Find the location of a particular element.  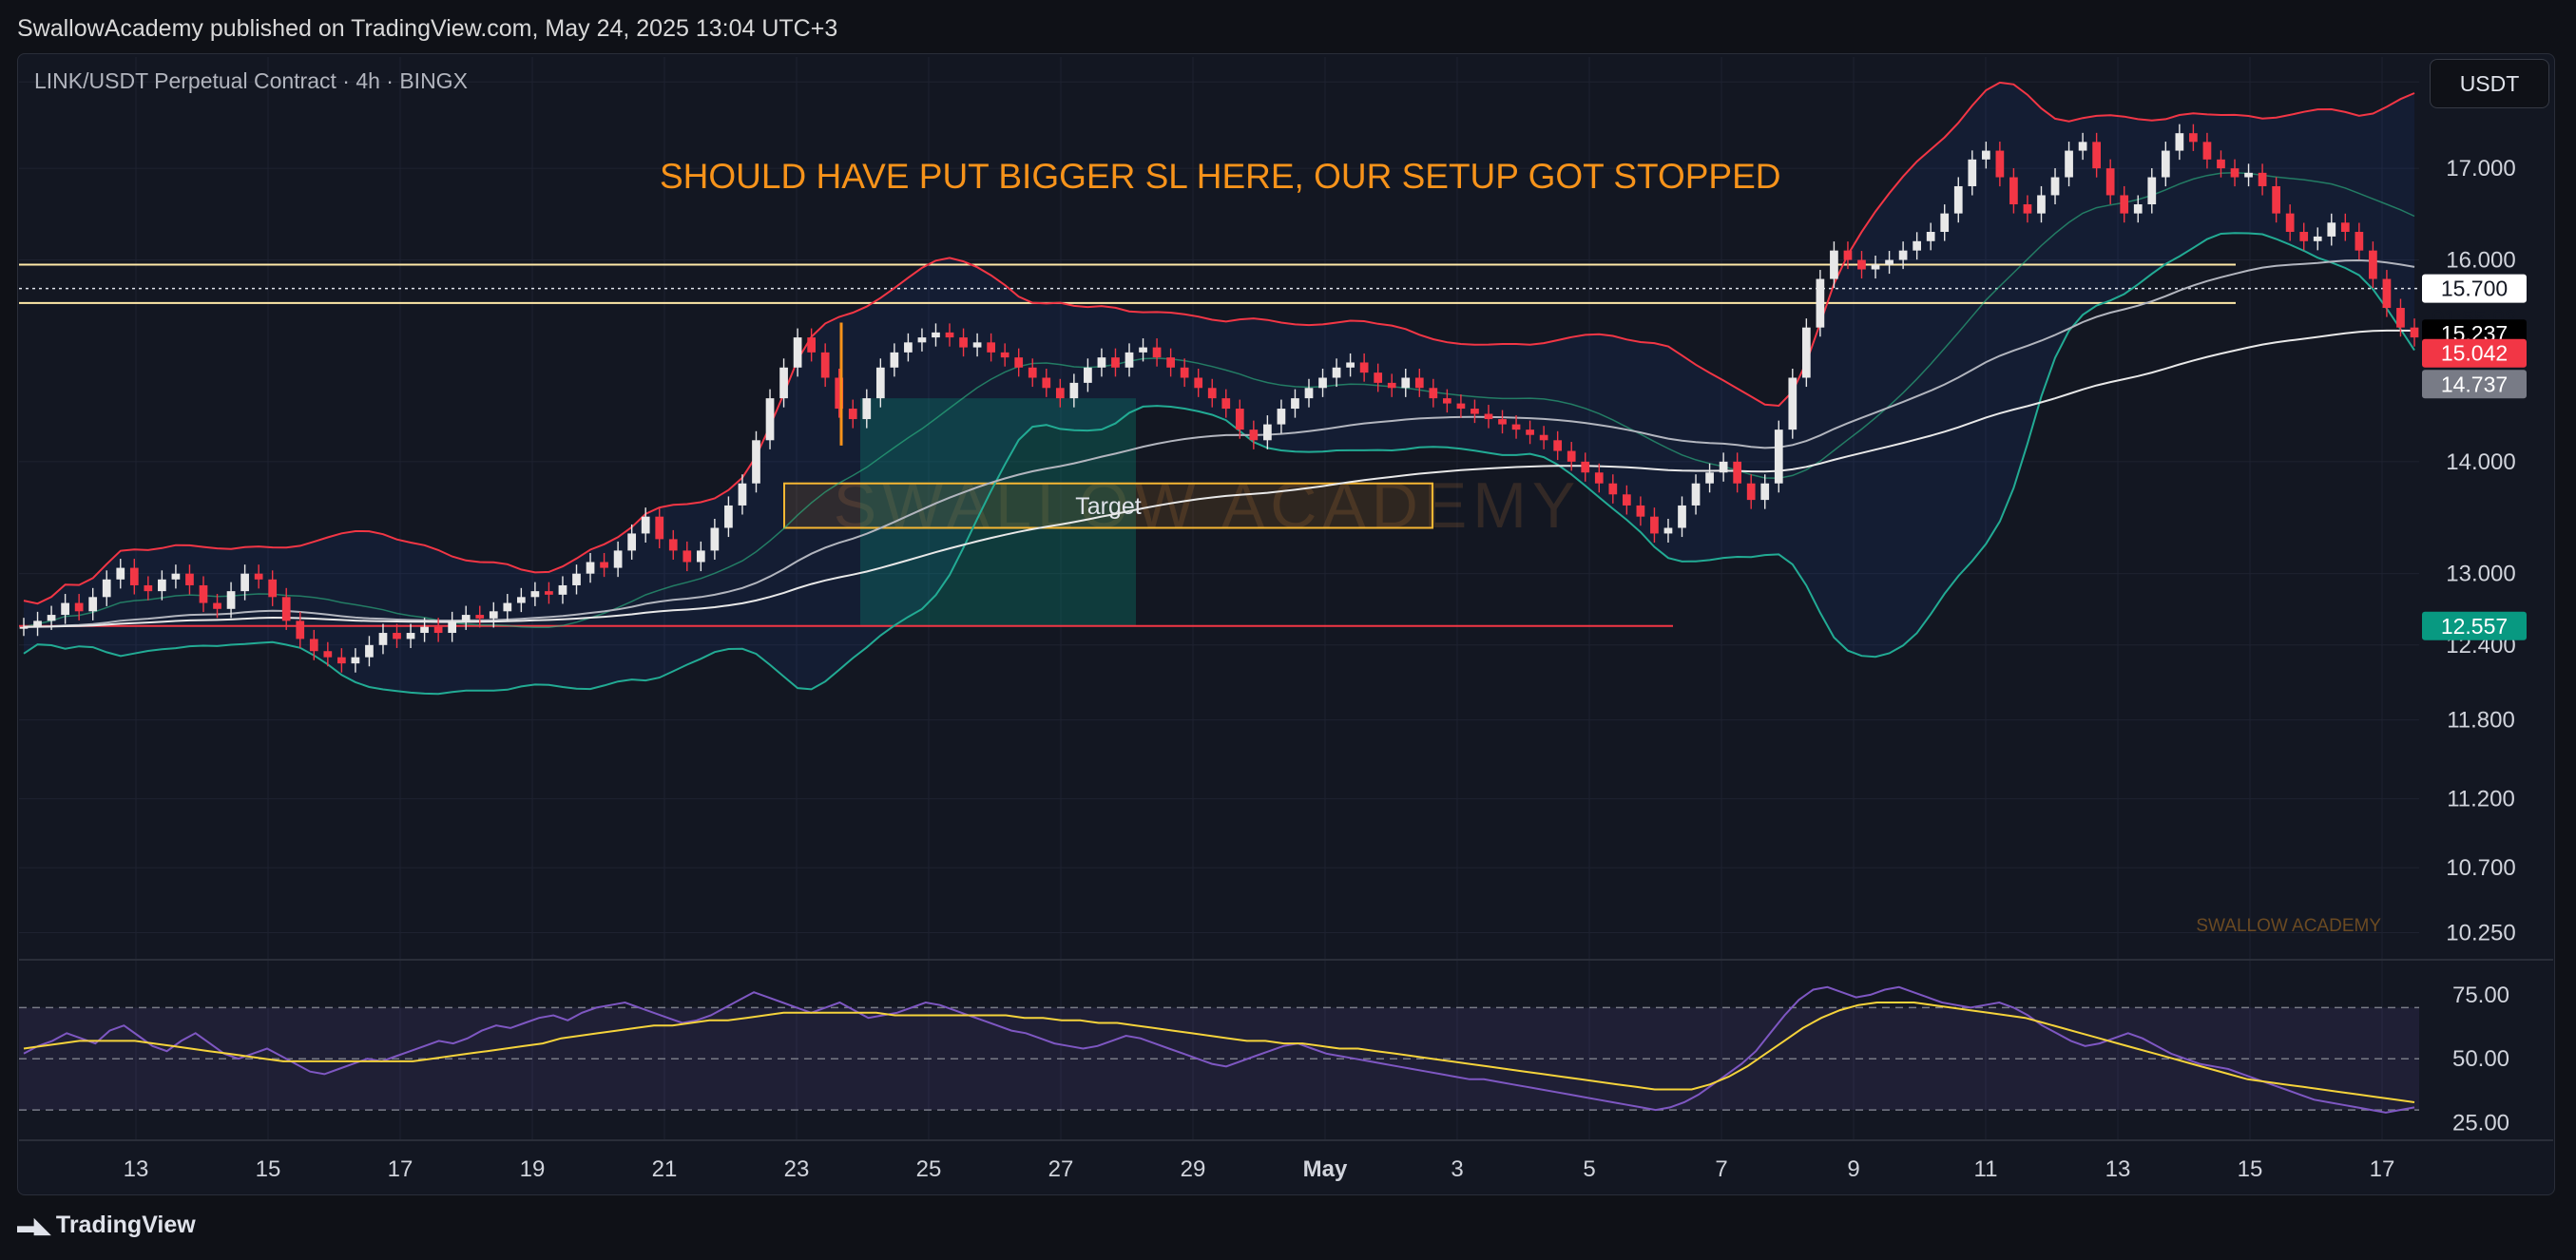

time-tick-label: 29 is located at coordinates (1193, 1169).